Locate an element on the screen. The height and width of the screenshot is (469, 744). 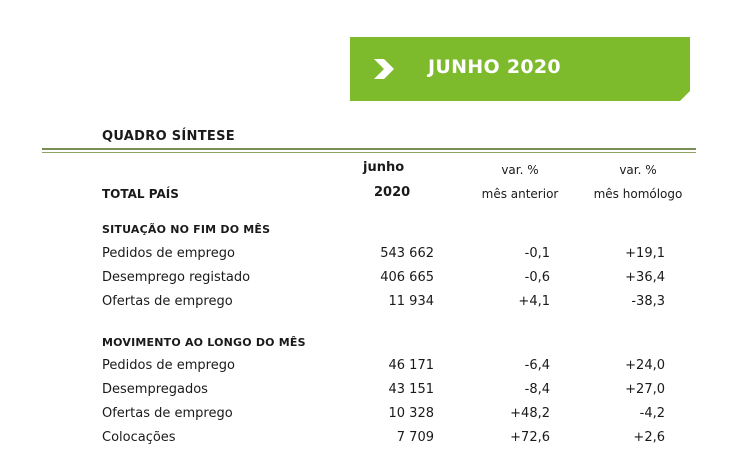
row-var-prev: +72,6 is located at coordinates (530, 437).